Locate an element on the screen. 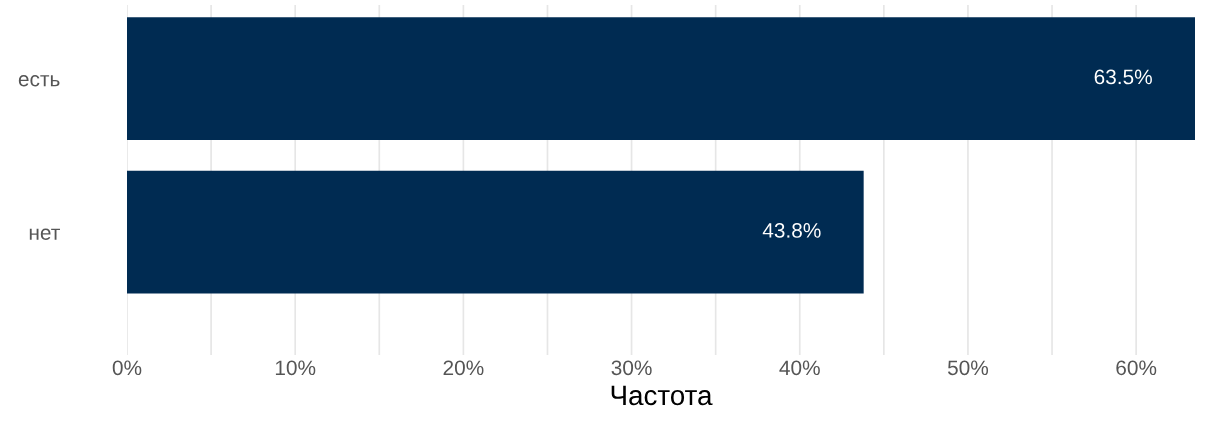 This screenshot has width=1209, height=430. y-tick-label: нет is located at coordinates (44, 234).